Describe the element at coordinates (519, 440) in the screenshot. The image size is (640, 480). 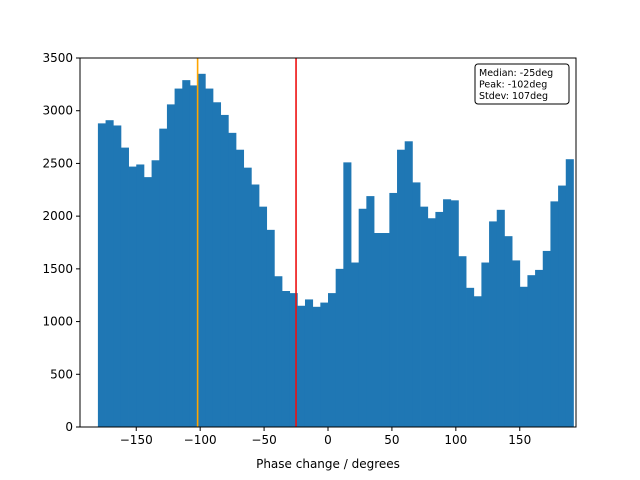
I see `x-tick-label: 150` at that location.